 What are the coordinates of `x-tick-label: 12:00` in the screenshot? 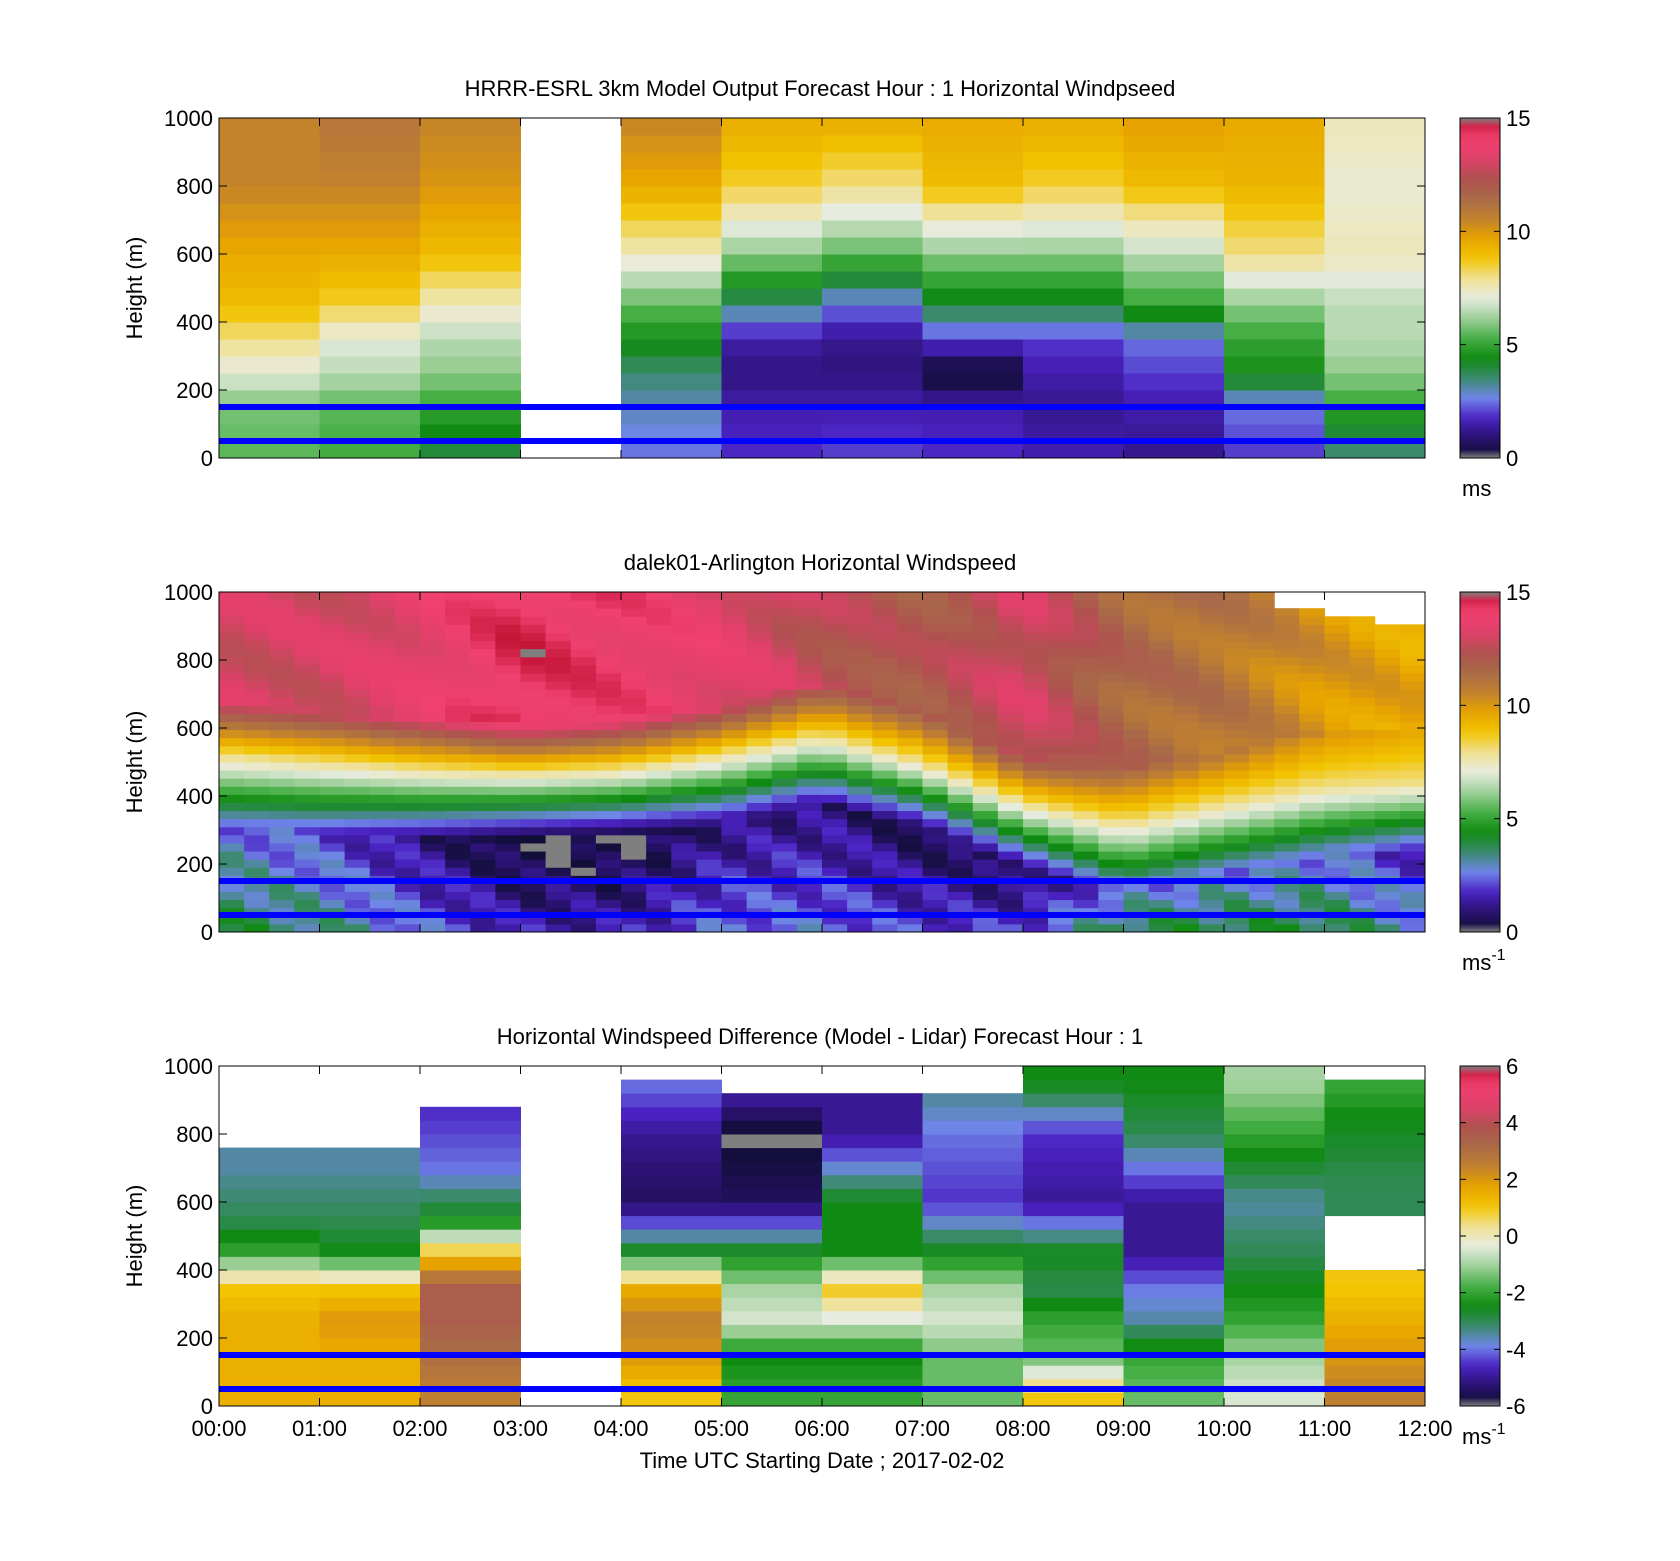 It's located at (1424, 1428).